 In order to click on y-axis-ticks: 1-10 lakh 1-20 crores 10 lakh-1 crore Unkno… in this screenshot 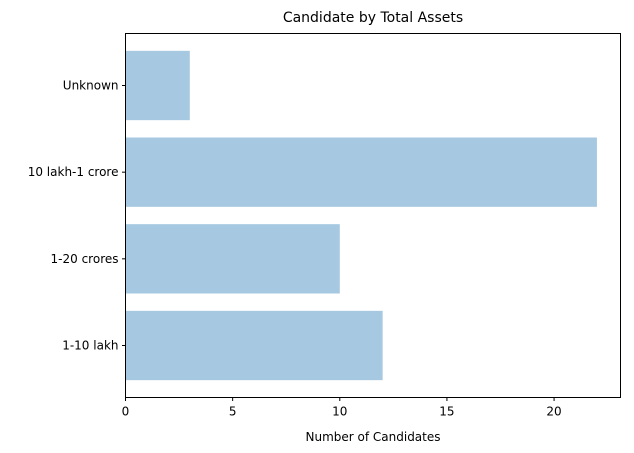, I will do `click(77, 216)`.